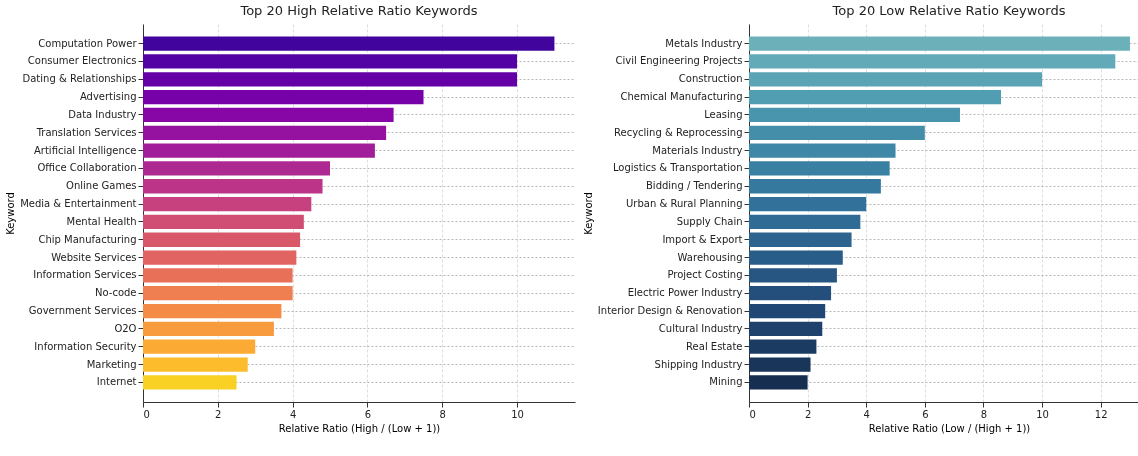  Describe the element at coordinates (681, 97) in the screenshot. I see `y-tick-label: Chemical Manufacturing` at that location.